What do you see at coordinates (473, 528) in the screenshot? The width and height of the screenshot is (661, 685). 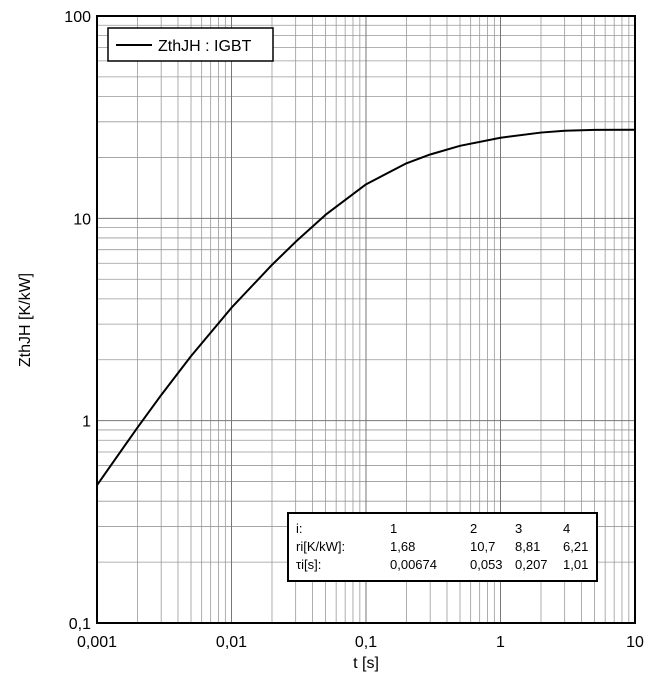 I see `table-cell: 2` at bounding box center [473, 528].